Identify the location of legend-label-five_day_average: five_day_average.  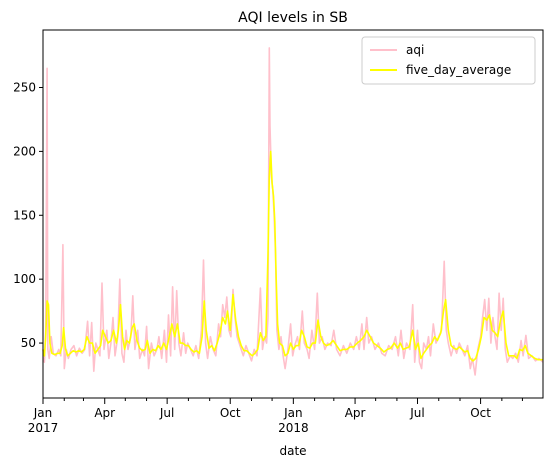
(458, 70).